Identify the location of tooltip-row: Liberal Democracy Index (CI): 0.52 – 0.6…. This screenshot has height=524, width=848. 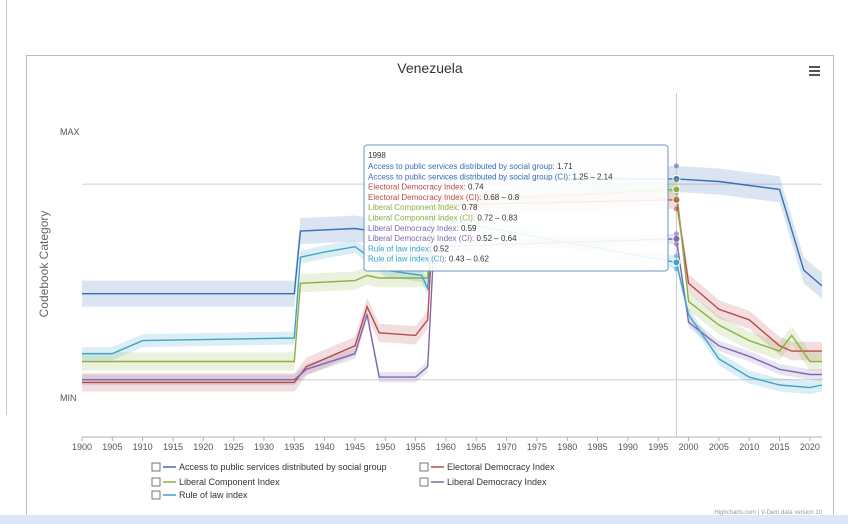
(442, 238).